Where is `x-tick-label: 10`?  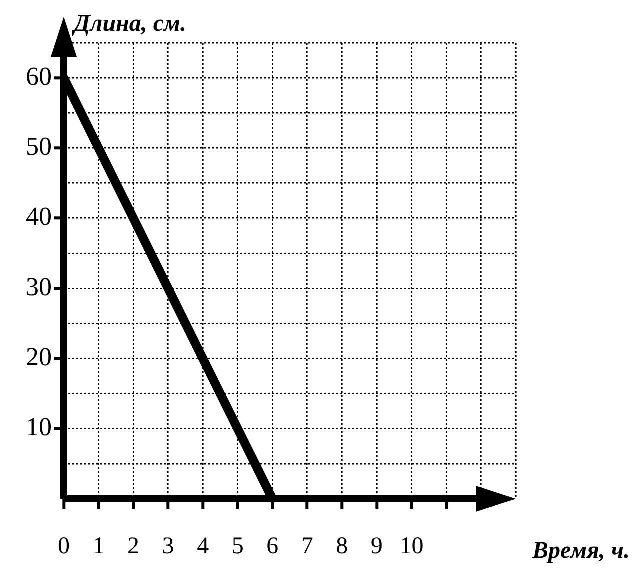
x-tick-label: 10 is located at coordinates (412, 547).